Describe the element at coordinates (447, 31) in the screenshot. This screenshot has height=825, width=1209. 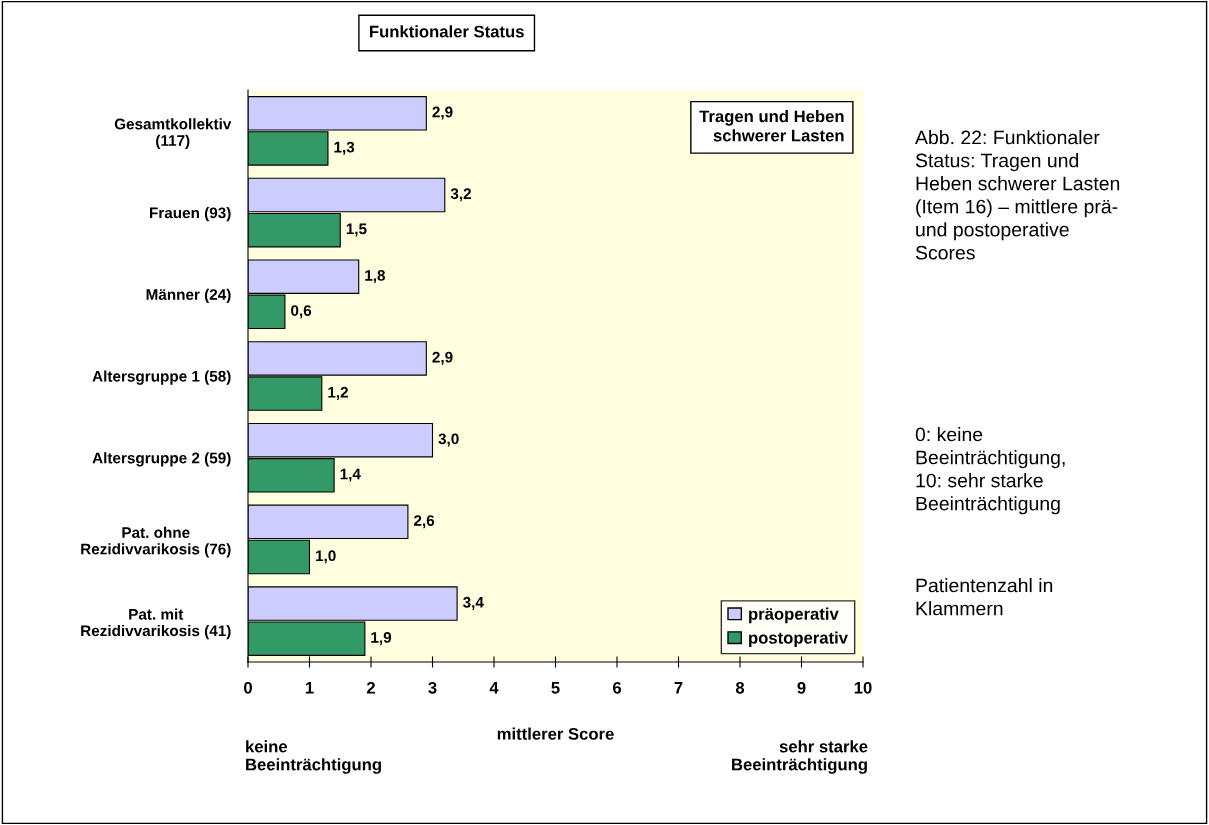
I see `chart-title: Funktionaler Status` at that location.